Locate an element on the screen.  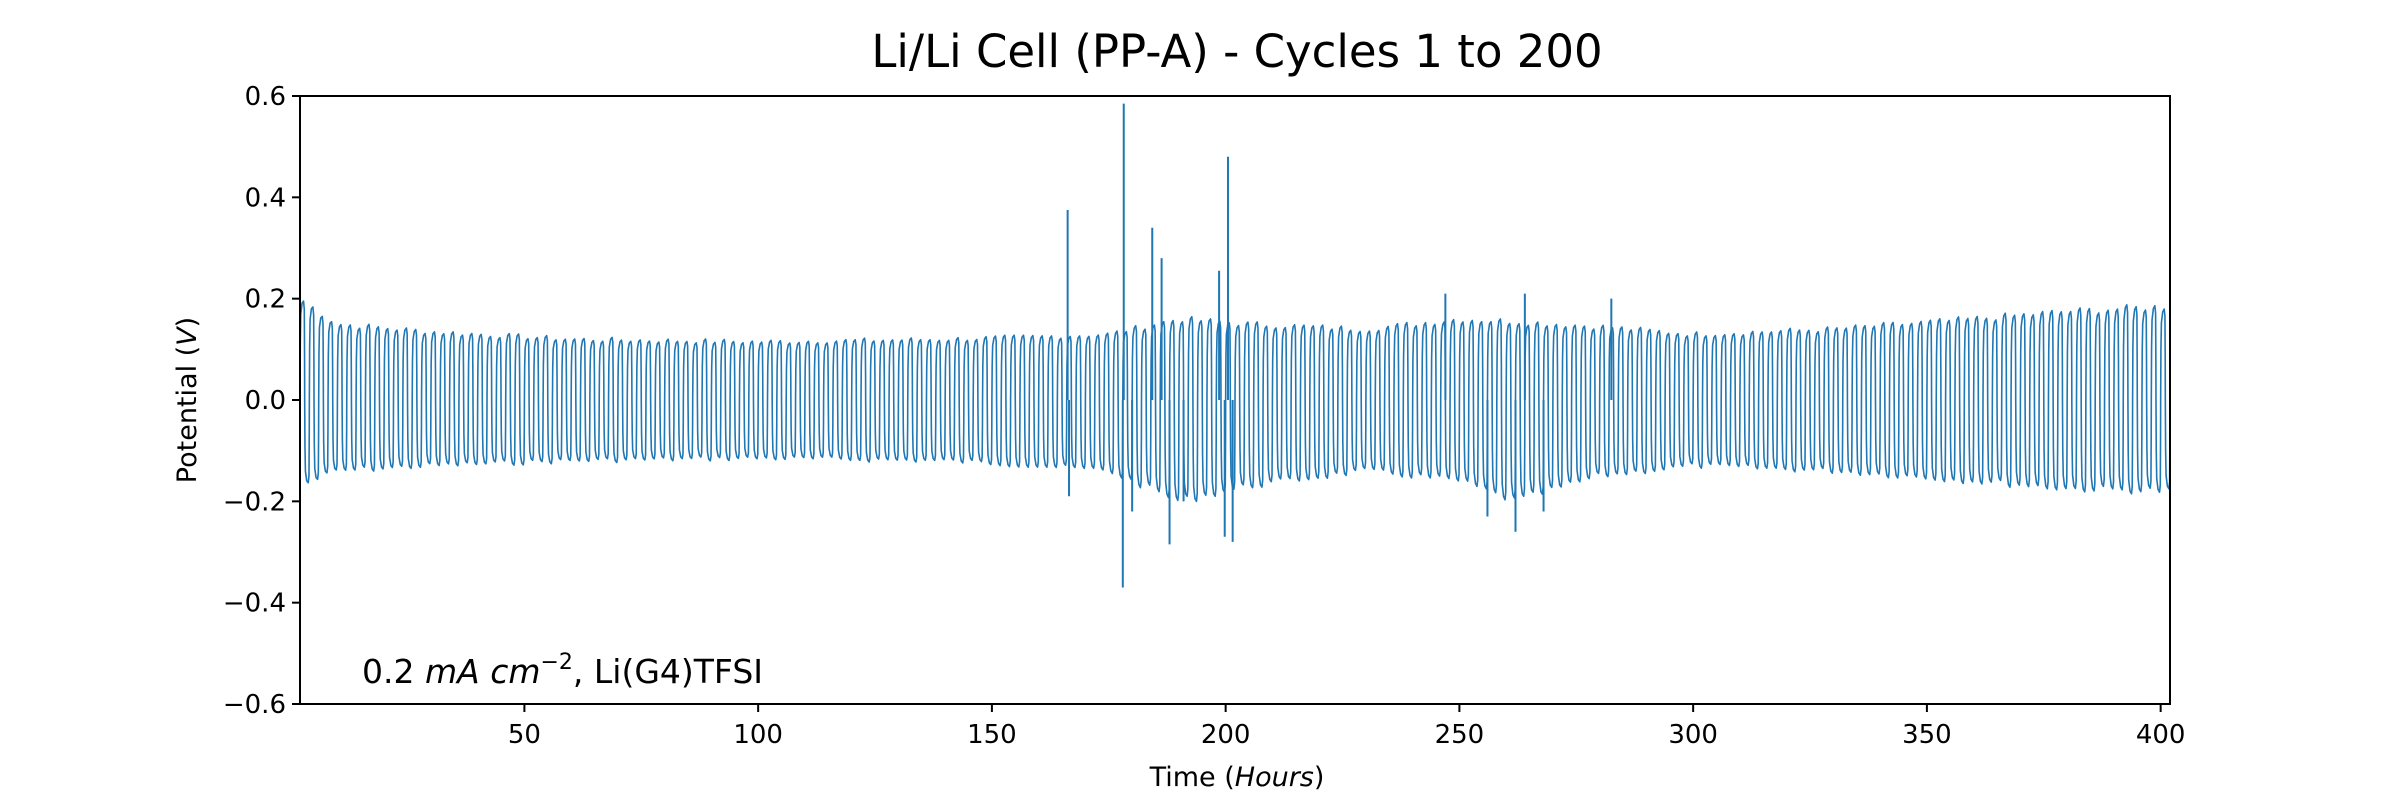
x-tick-label: 400 is located at coordinates (2161, 735).